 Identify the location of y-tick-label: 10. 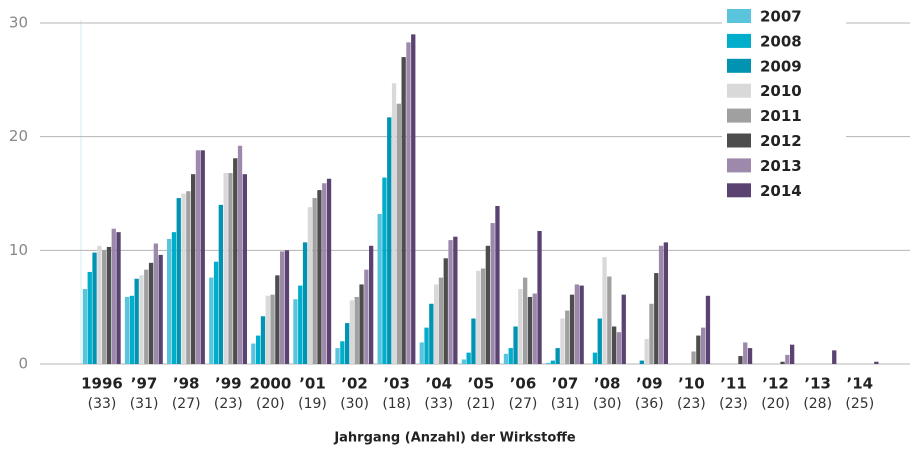
(18, 250).